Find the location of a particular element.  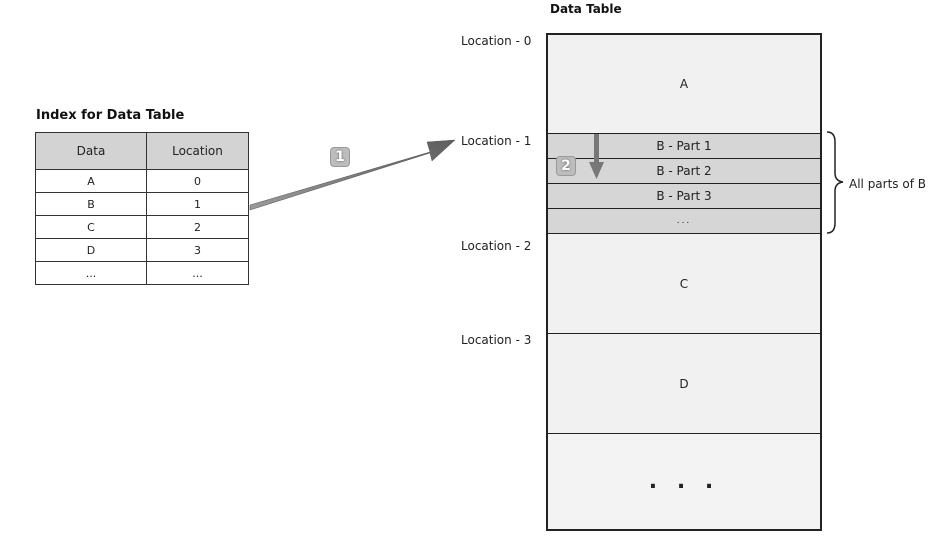

segment-end-dots: . . . is located at coordinates (684, 481).